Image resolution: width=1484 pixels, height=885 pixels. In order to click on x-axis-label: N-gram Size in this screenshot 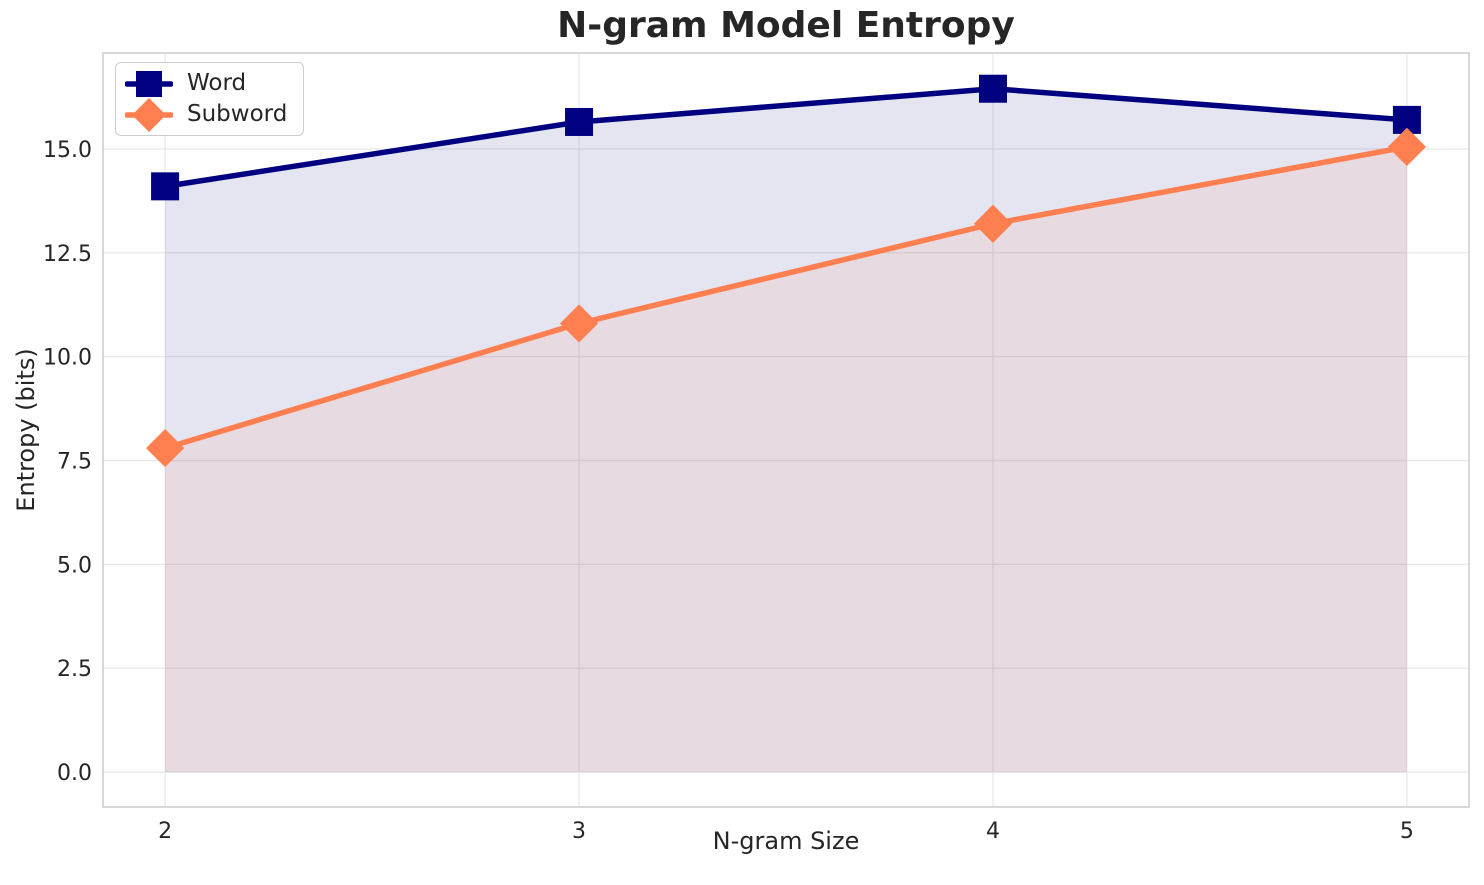, I will do `click(786, 841)`.